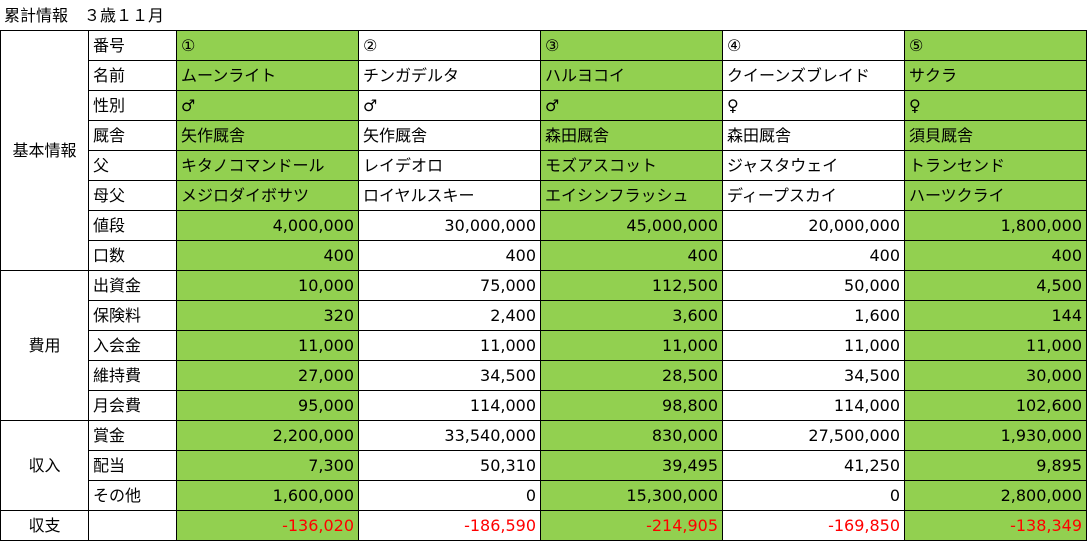 This screenshot has width=1087, height=541. What do you see at coordinates (267, 465) in the screenshot?
I see `cell-dividend: 7,300` at bounding box center [267, 465].